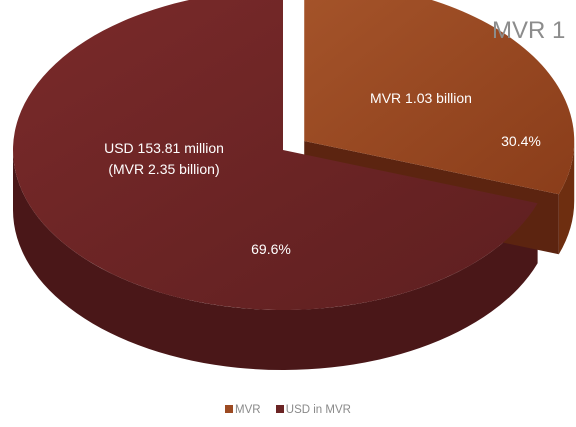 The height and width of the screenshot is (427, 576). I want to click on data-label-mvr: MVR 1.03 billion, so click(421, 98).